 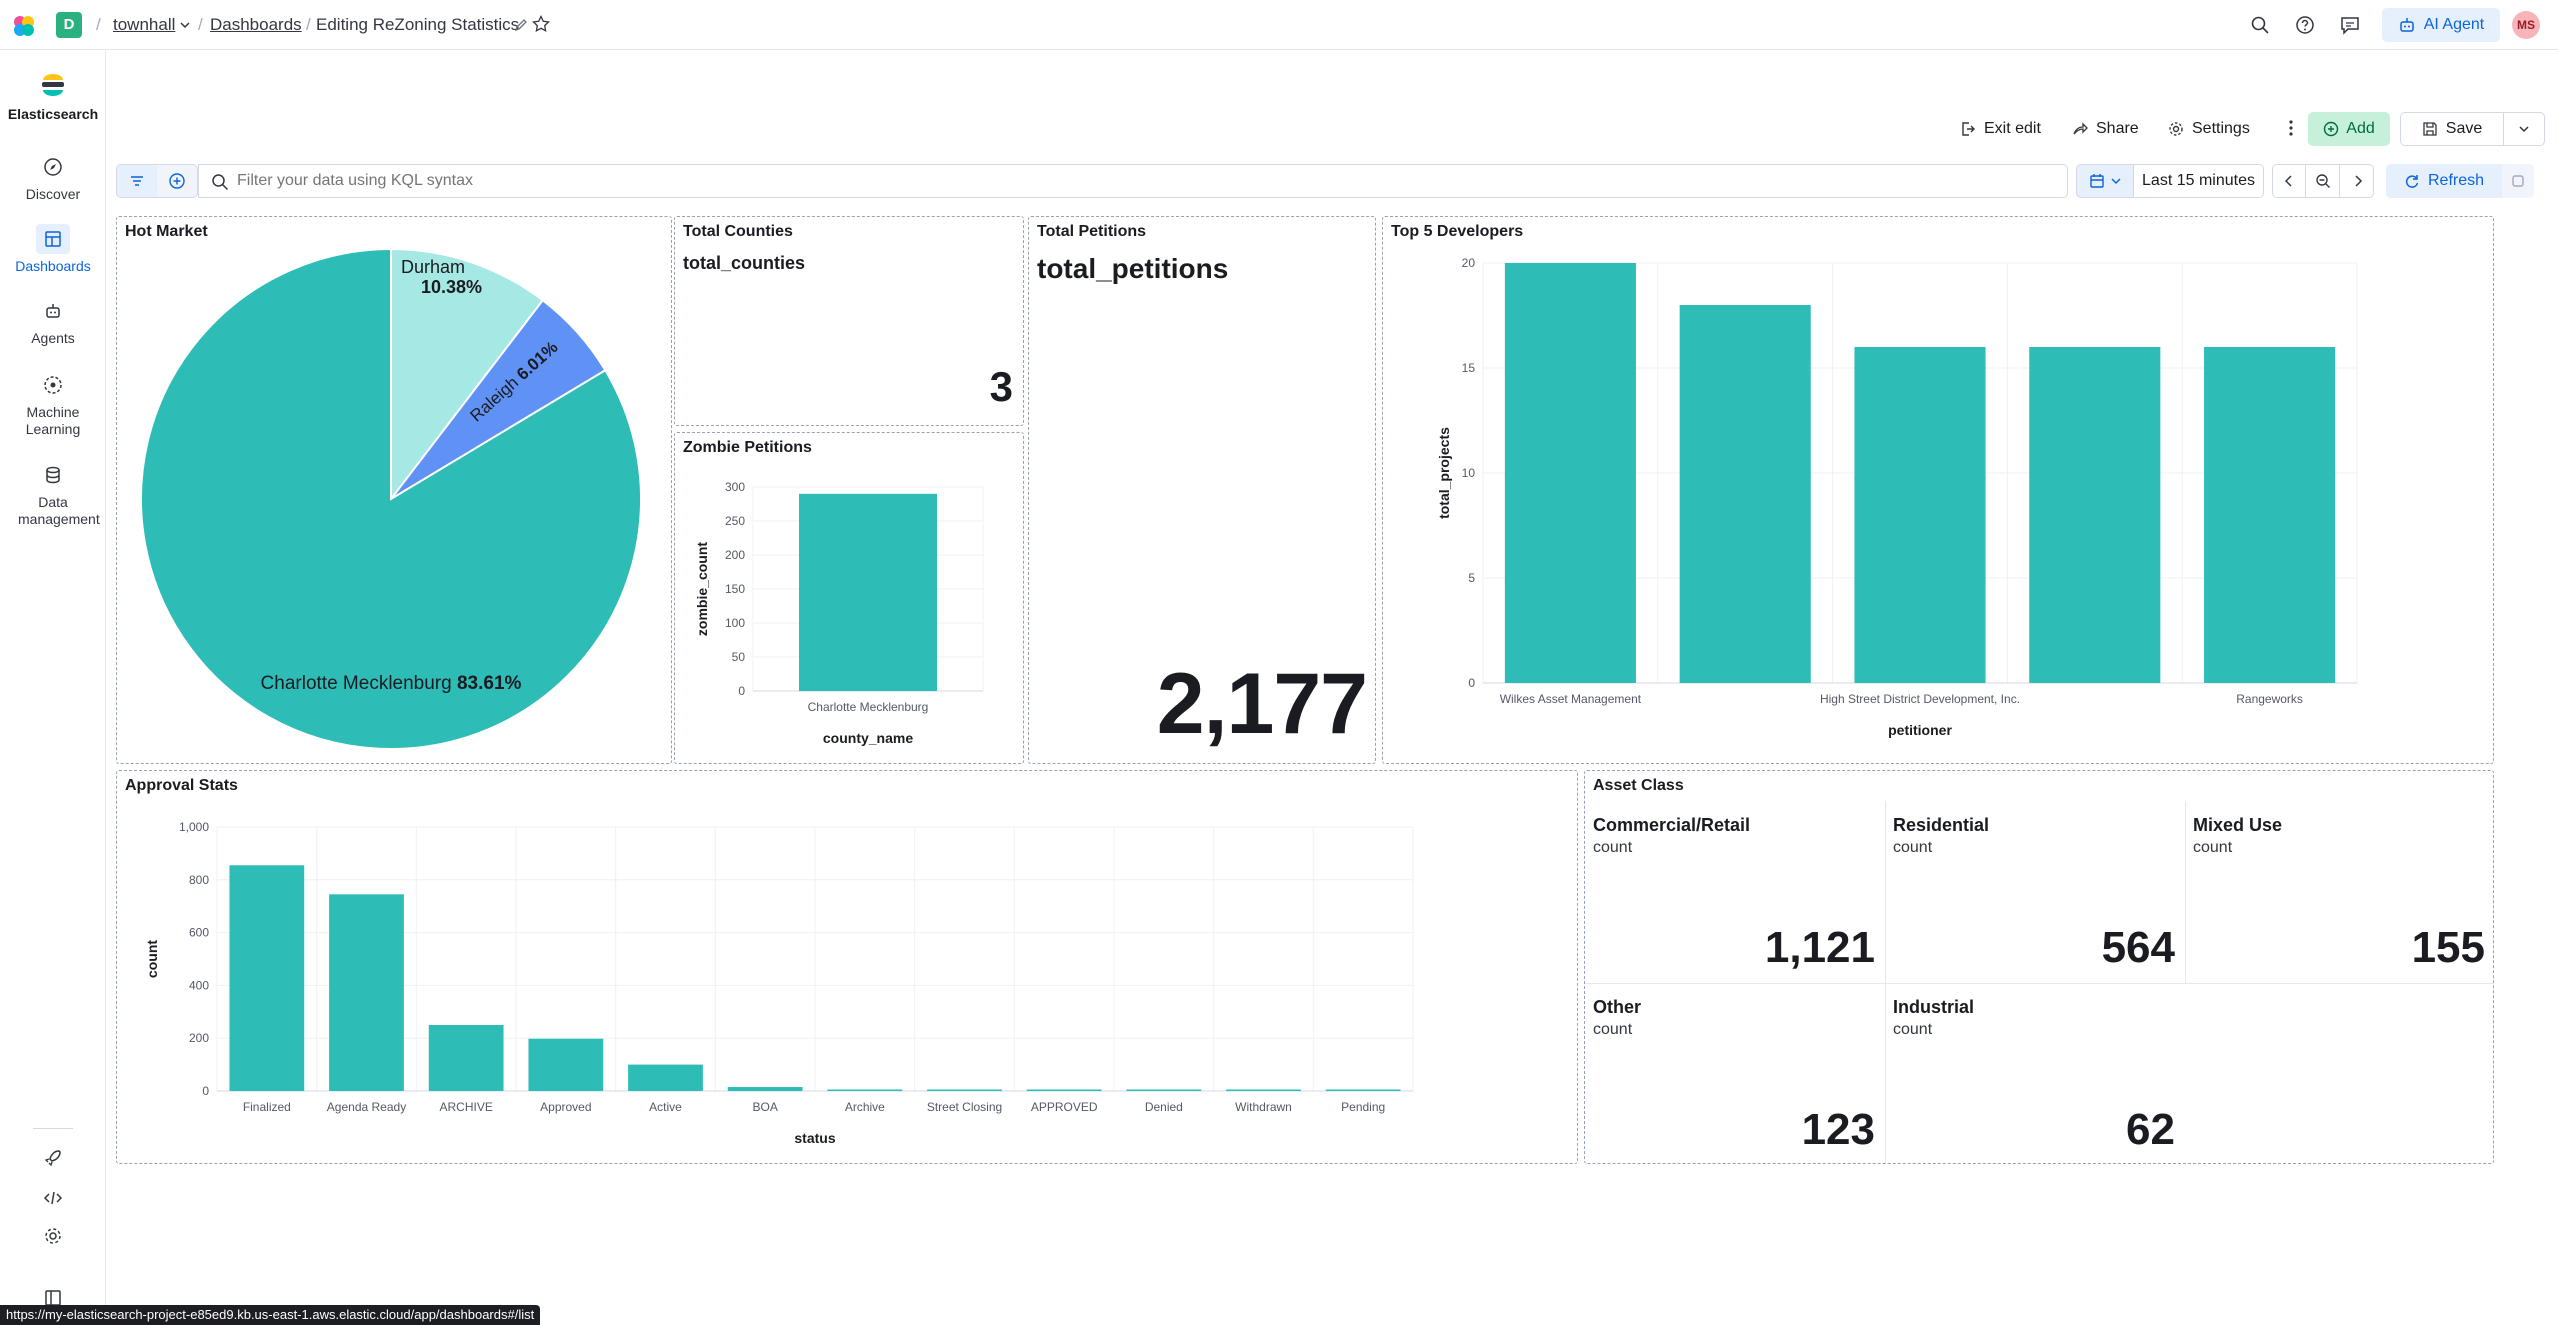 I want to click on total-petitions-panel: Total Petitions total_petitions 2,177, so click(x=1202, y=490).